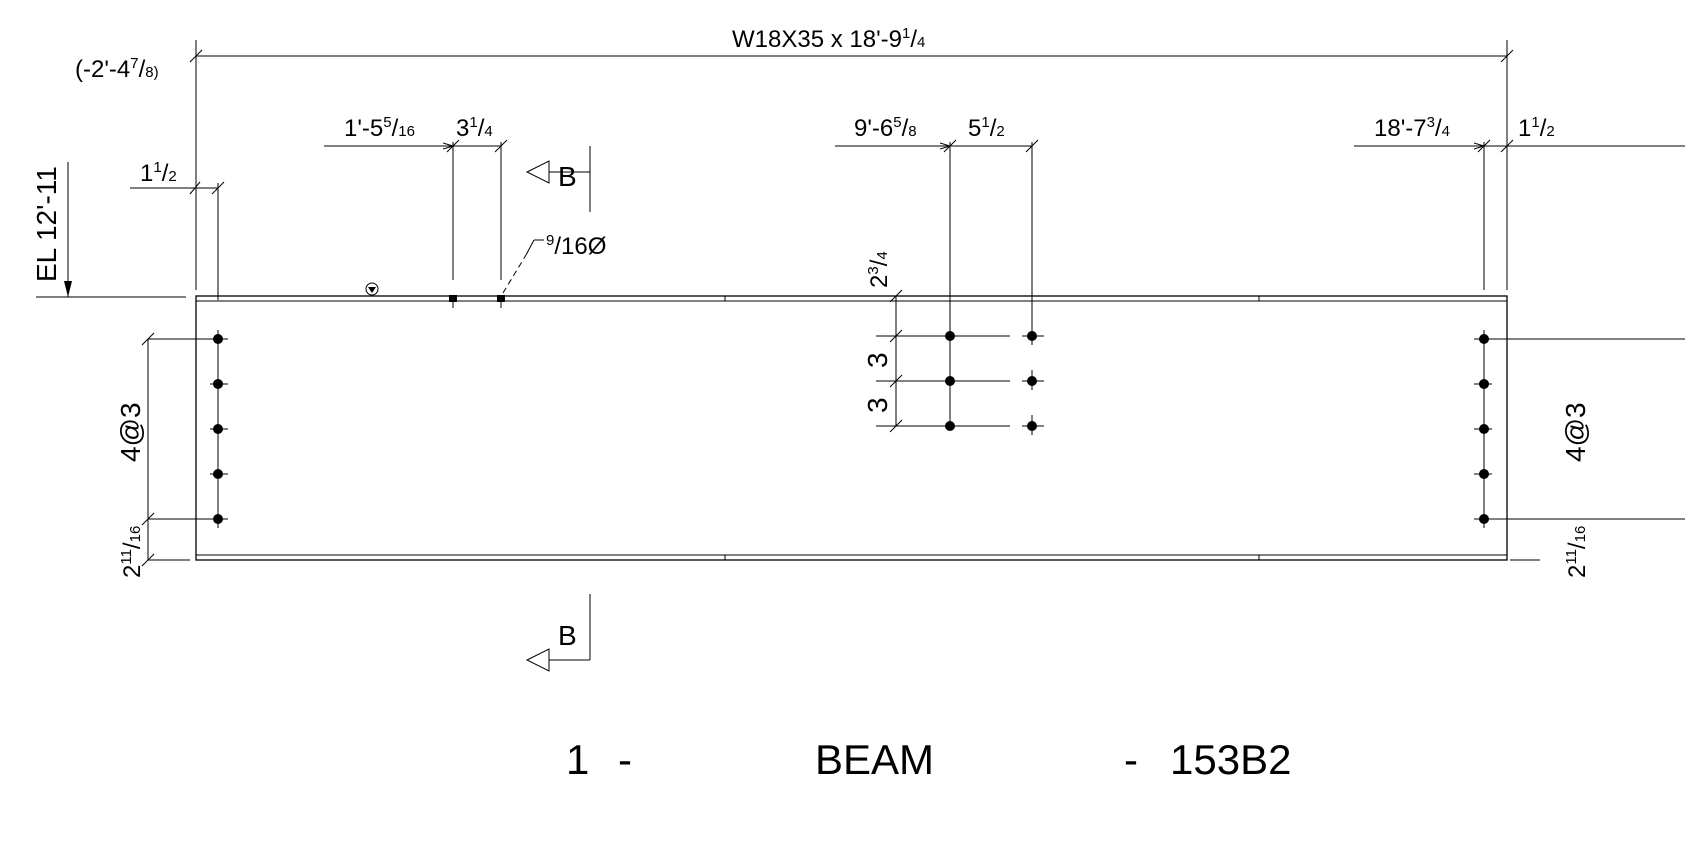  I want to click on mid-gauge-label-1: 3, so click(877, 360).